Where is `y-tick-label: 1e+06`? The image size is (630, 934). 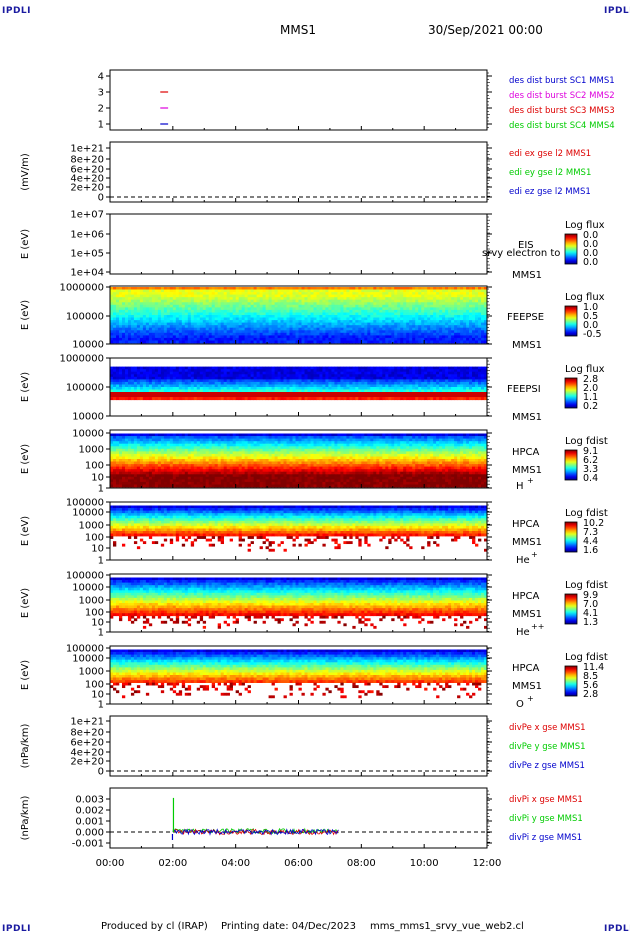
y-tick-label: 1e+06 is located at coordinates (87, 235).